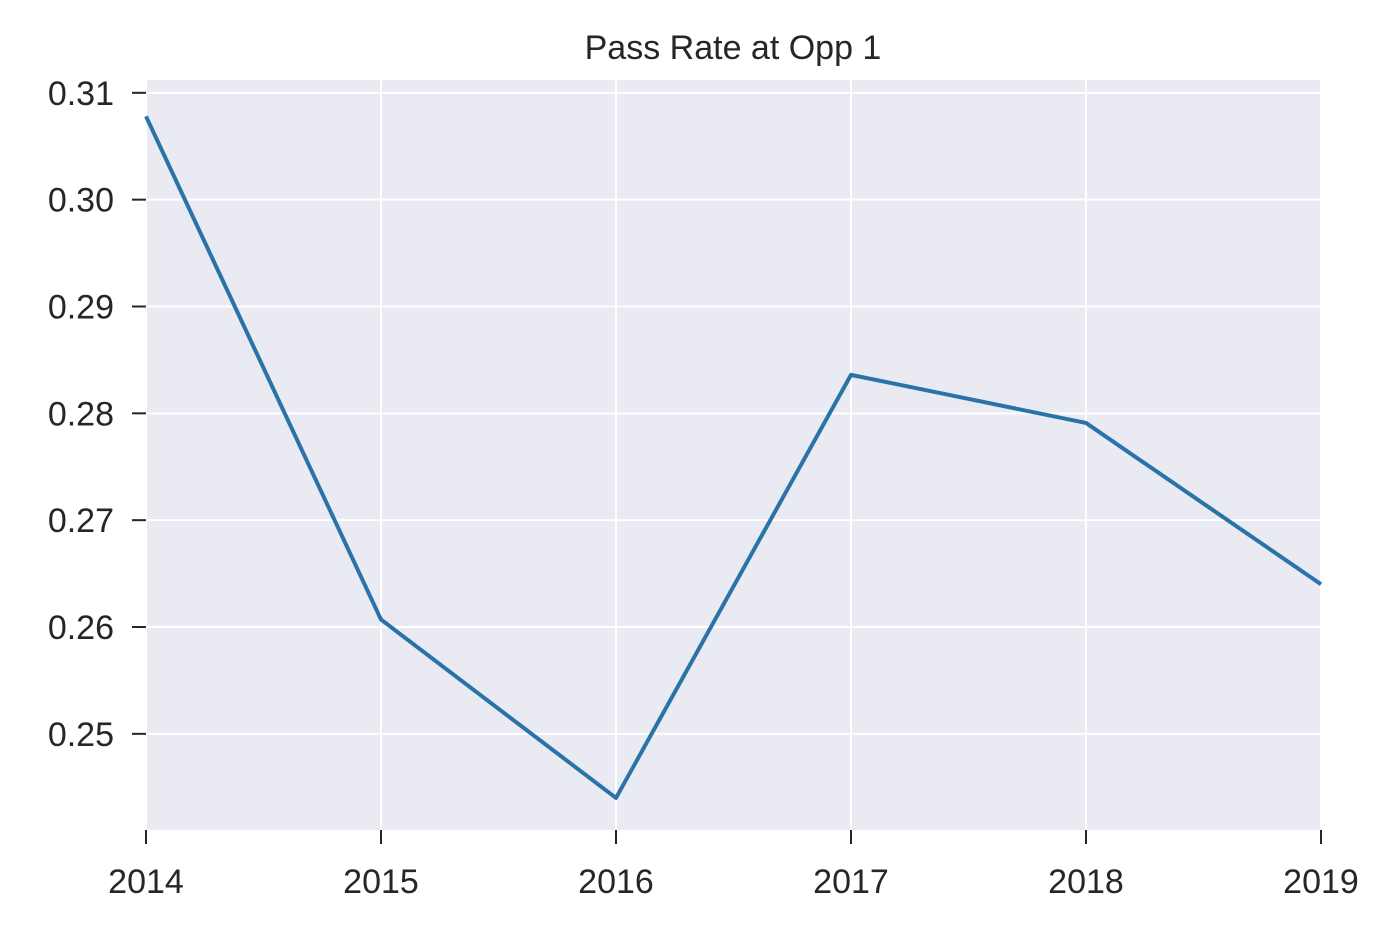  What do you see at coordinates (81, 628) in the screenshot?
I see `y-tick-label: 0.26` at bounding box center [81, 628].